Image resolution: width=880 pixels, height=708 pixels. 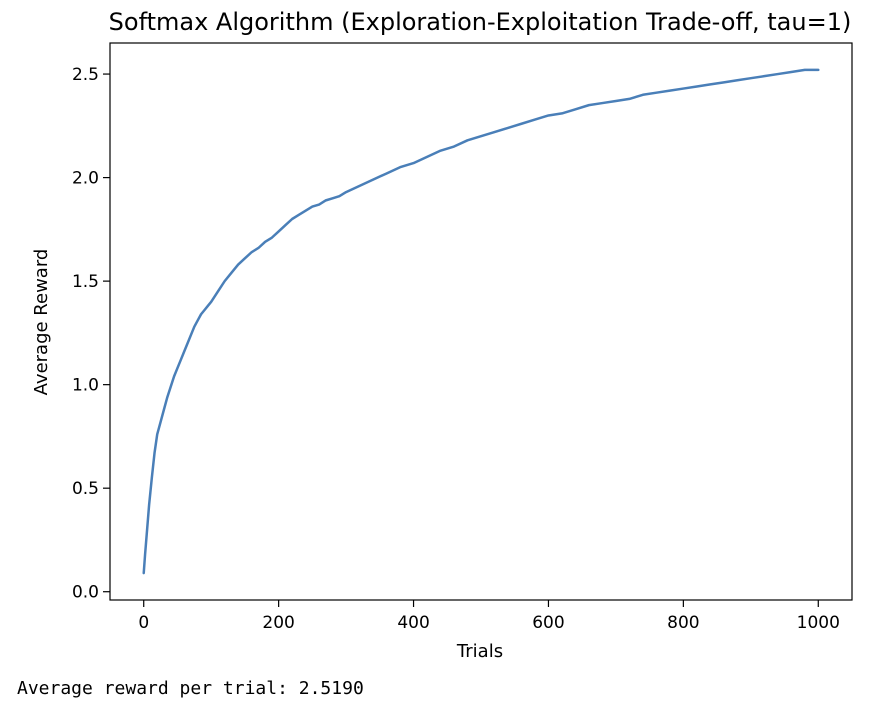 What do you see at coordinates (143, 623) in the screenshot?
I see `x-tick-label: 0` at bounding box center [143, 623].